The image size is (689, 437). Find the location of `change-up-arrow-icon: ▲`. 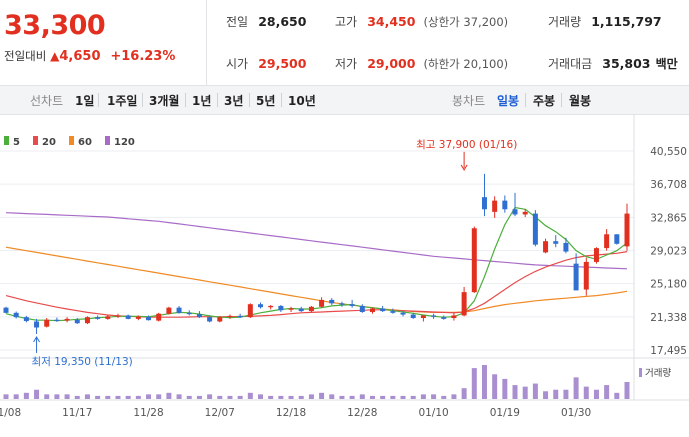

change-up-arrow-icon: ▲ is located at coordinates (55, 56).